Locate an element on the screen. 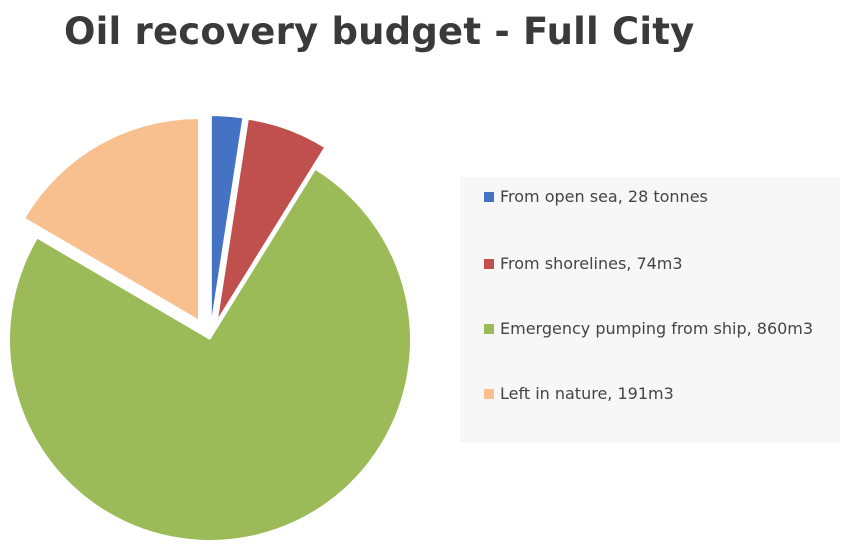 This screenshot has height=552, width=843. pie-slice-left-in-nature is located at coordinates (112, 219).